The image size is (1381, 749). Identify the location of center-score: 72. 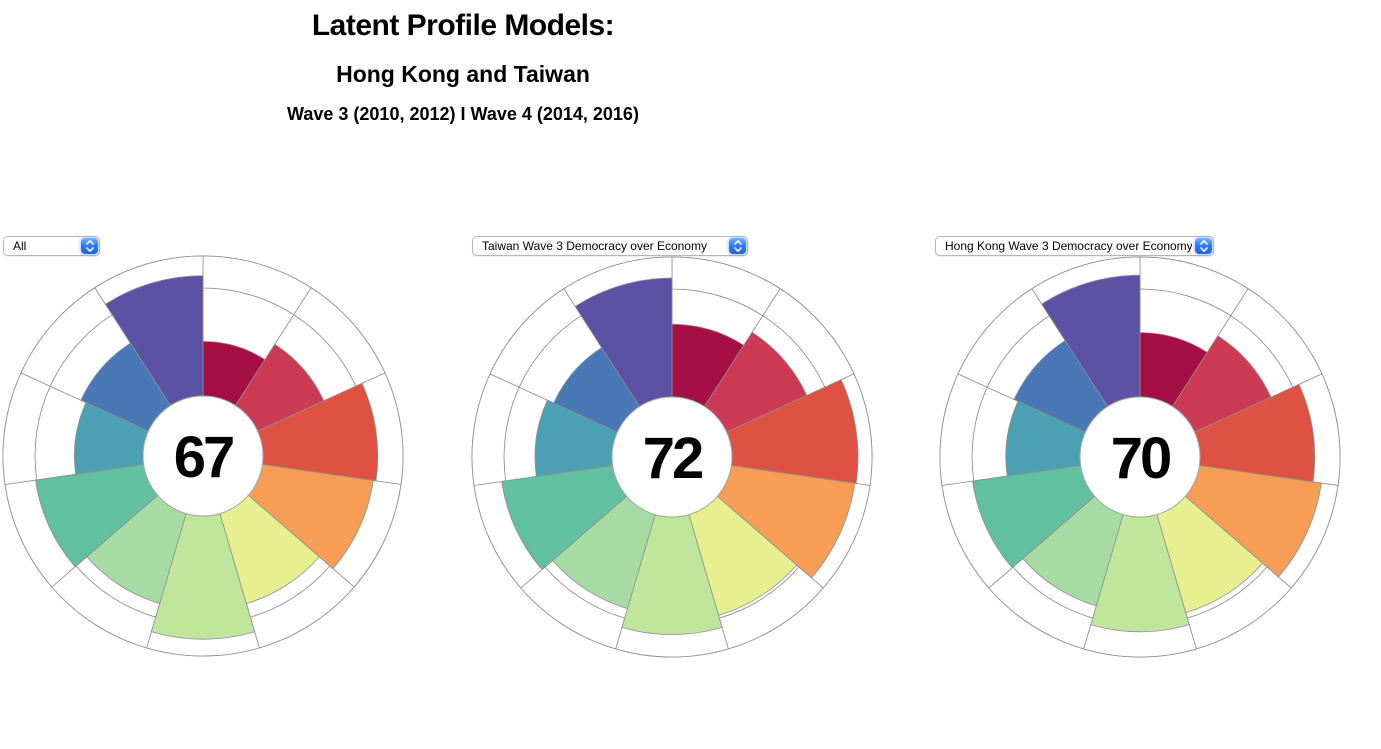
(672, 458).